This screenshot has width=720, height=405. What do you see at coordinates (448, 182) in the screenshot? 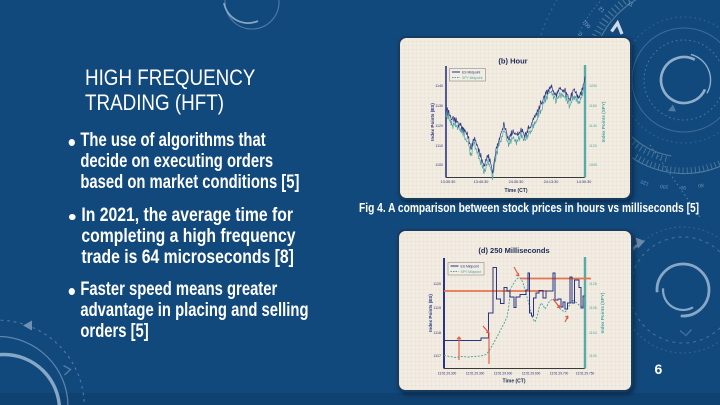
I see `svg-text: 13:30:30` at bounding box center [448, 182].